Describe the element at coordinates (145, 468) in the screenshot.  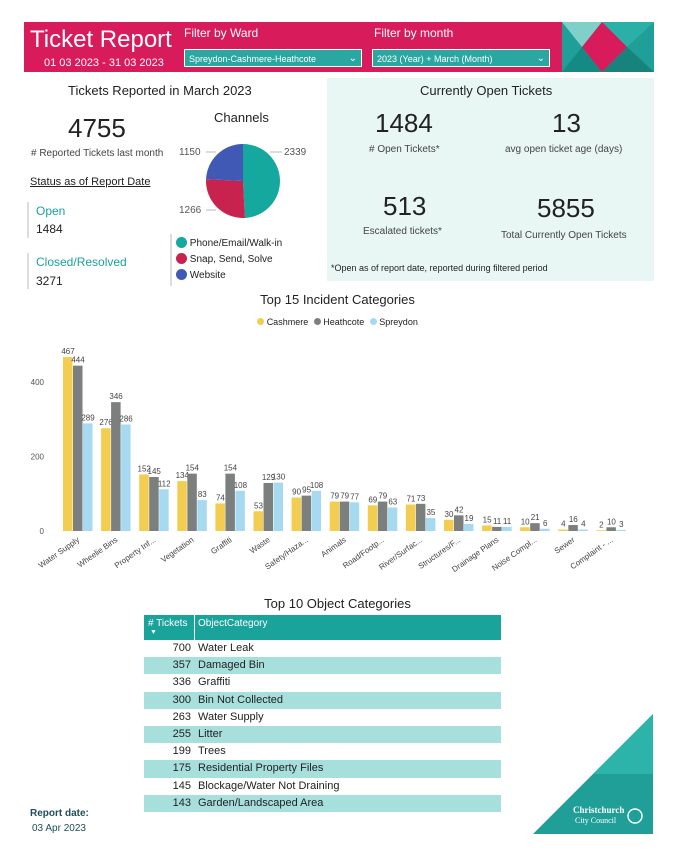
I see `data-label: 152` at that location.